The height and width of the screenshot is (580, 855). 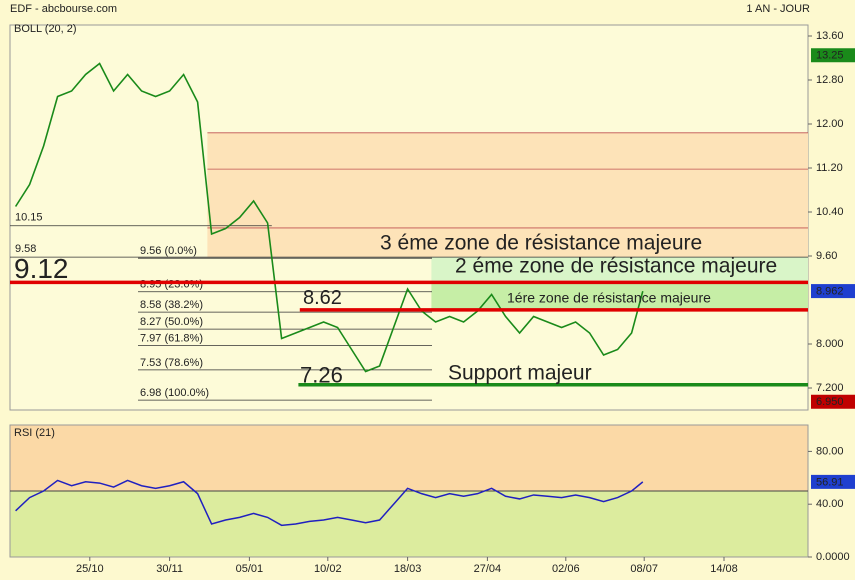 What do you see at coordinates (171, 363) in the screenshot?
I see `fib-label: 7.53 (78.6%)` at bounding box center [171, 363].